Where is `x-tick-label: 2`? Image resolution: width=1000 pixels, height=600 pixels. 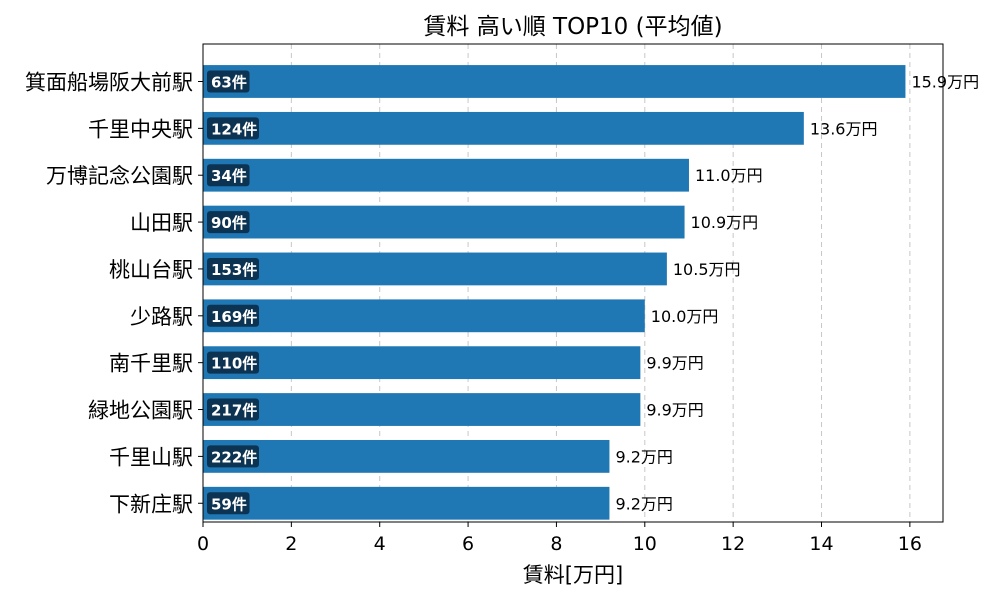 x-tick-label: 2 is located at coordinates (291, 544).